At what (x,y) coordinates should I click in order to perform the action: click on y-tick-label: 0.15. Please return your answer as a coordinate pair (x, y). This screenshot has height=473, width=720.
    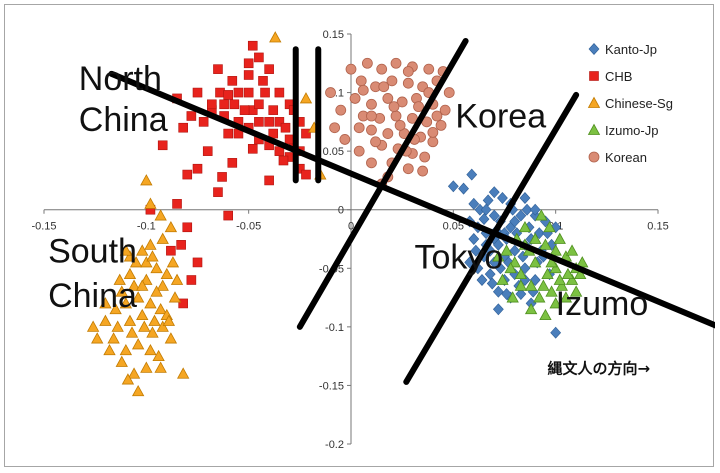
    Looking at the image, I should click on (333, 35).